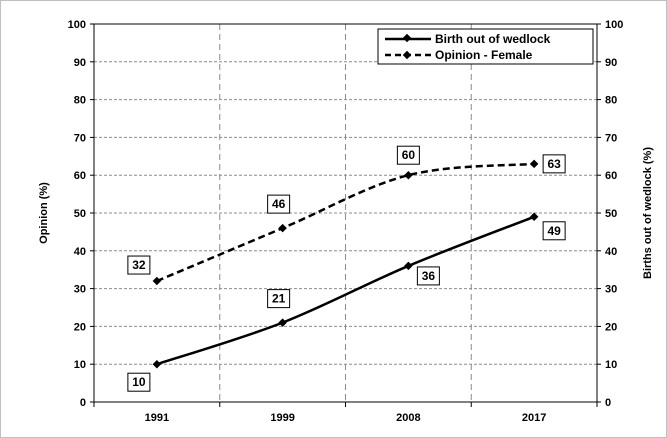  What do you see at coordinates (484, 55) in the screenshot?
I see `legend-label-opinion: Opinion - Female` at bounding box center [484, 55].